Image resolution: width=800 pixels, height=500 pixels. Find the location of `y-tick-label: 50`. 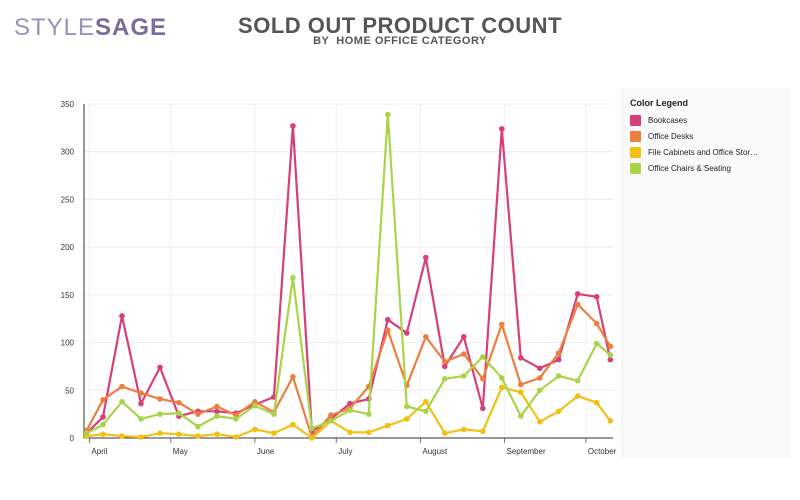

y-tick-label: 50 is located at coordinates (69, 390).